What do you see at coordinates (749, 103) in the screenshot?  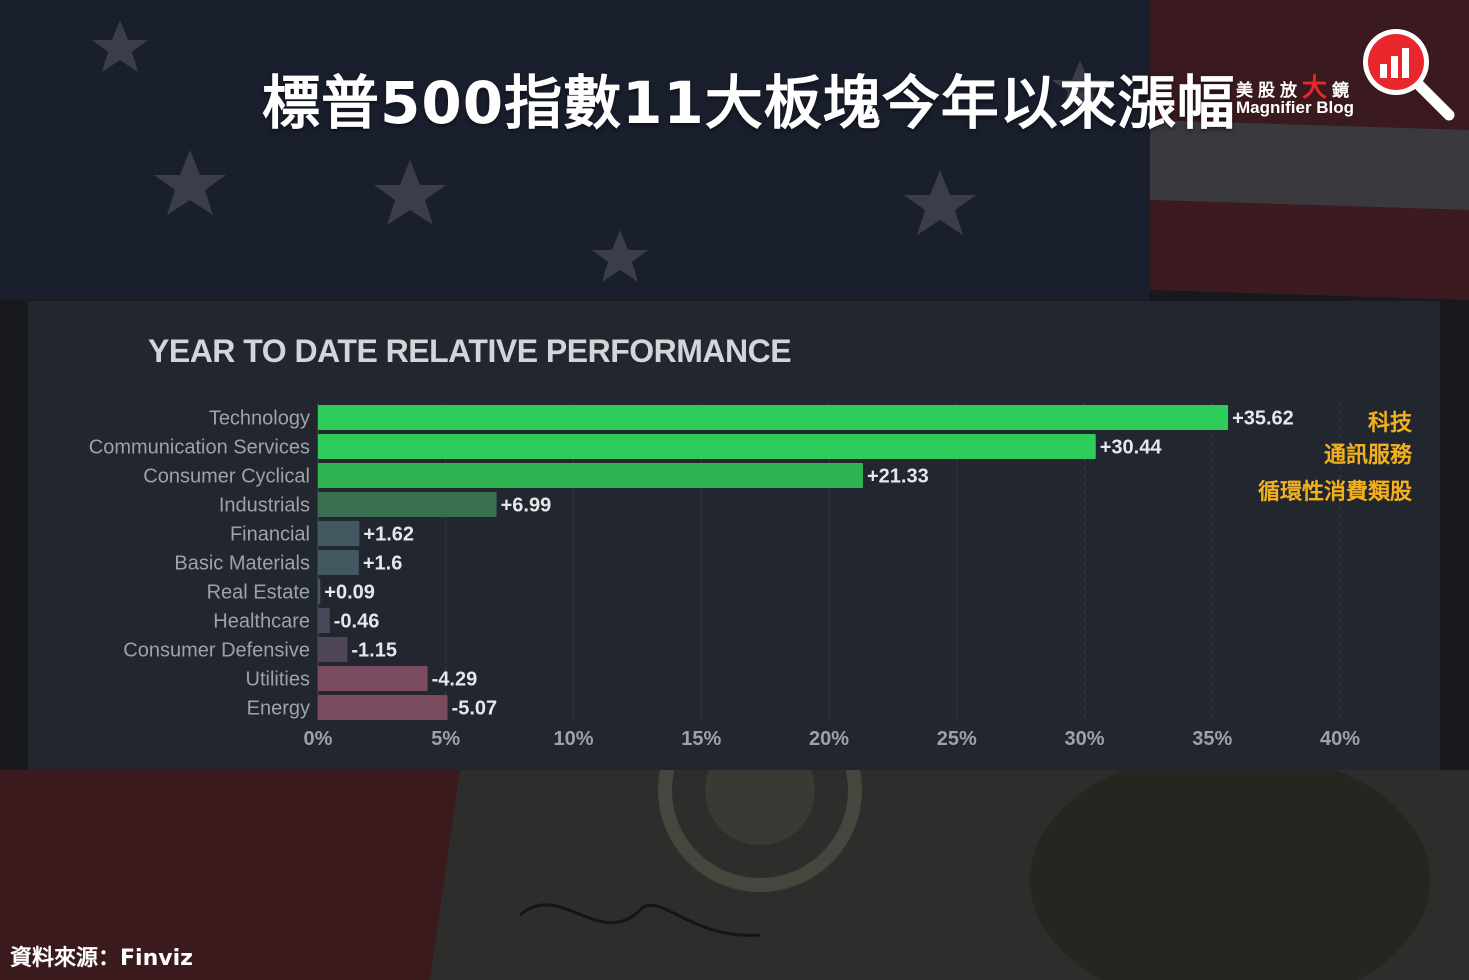 I see `page-title: 標普500指數11大板塊今年以來漲幅` at bounding box center [749, 103].